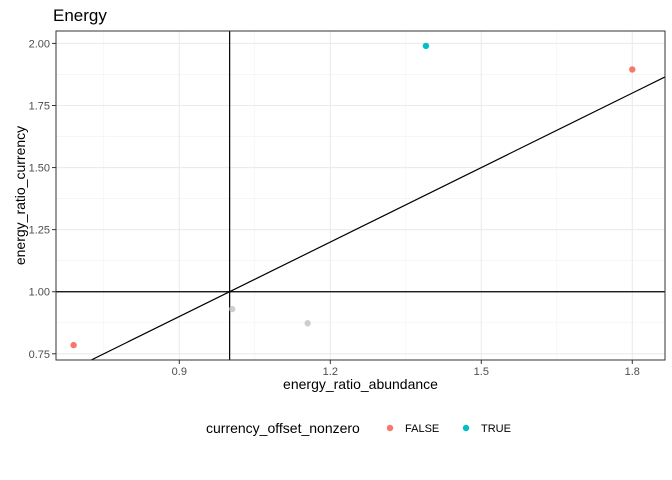 The height and width of the screenshot is (480, 672). I want to click on x-axis-title: energy_ratio_abundance, so click(360, 384).